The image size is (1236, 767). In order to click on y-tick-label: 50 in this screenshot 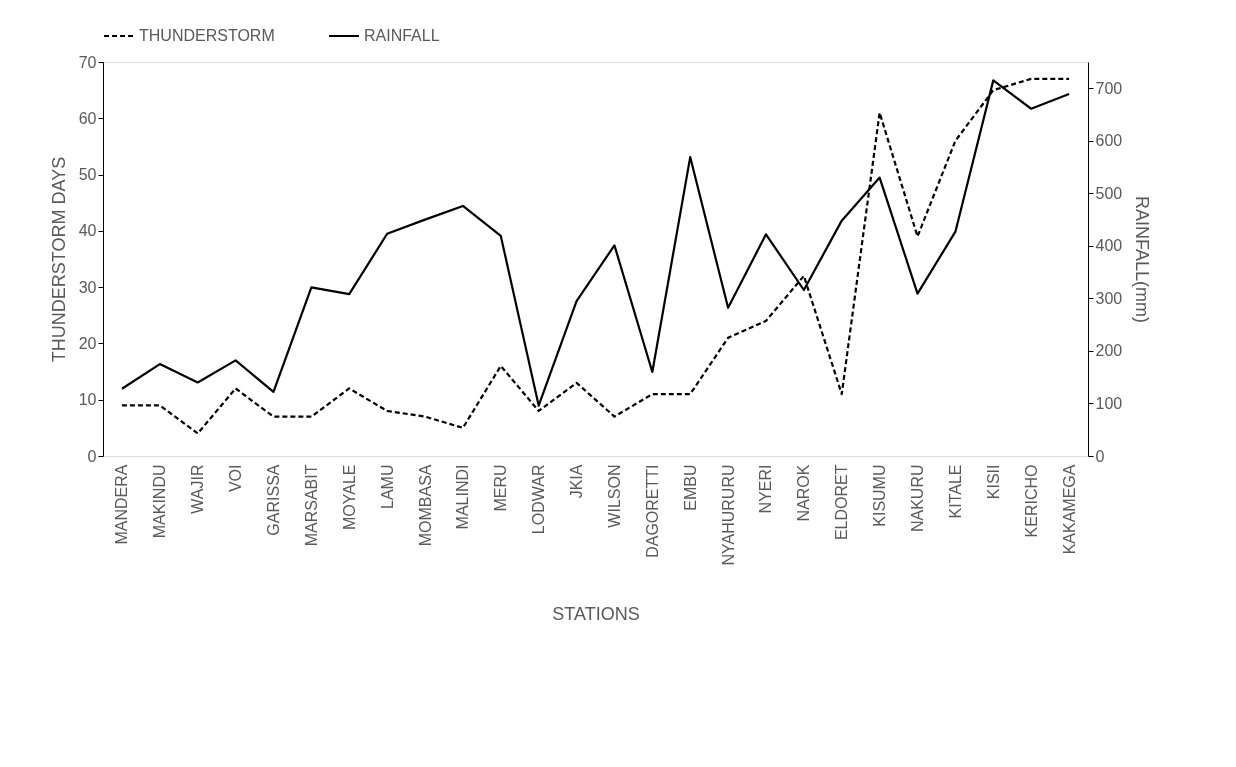, I will do `click(87, 175)`.